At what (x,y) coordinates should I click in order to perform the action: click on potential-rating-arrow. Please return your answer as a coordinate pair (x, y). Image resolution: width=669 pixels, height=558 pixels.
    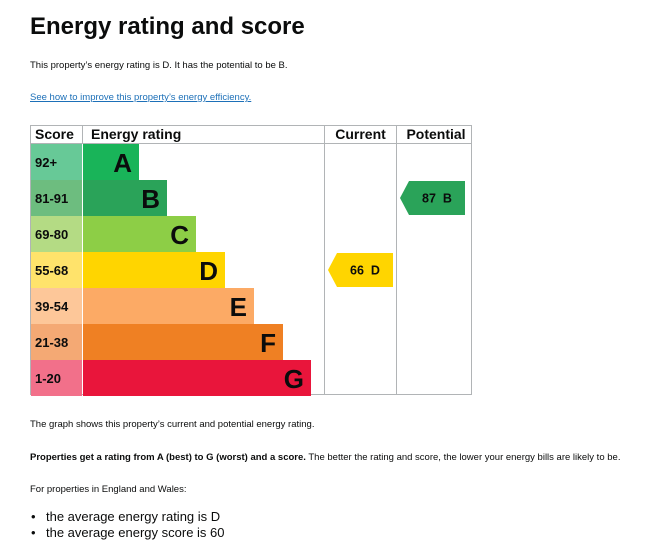
    Looking at the image, I should click on (432, 198).